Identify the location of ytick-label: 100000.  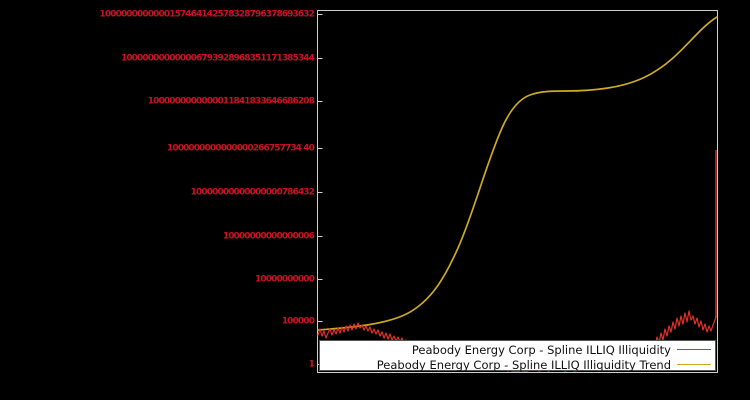
(298, 321).